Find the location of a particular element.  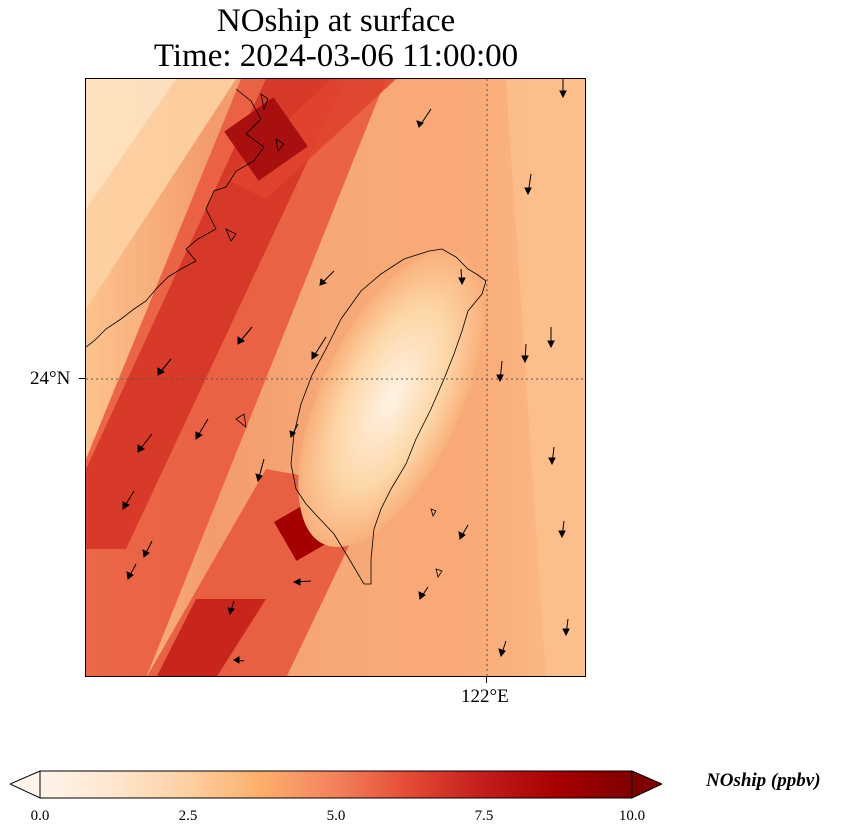

colorbar-gradient is located at coordinates (336, 784).